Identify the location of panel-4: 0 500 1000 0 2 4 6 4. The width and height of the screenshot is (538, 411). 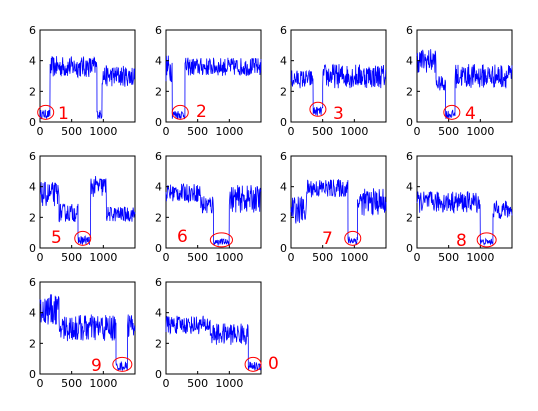
(459, 81).